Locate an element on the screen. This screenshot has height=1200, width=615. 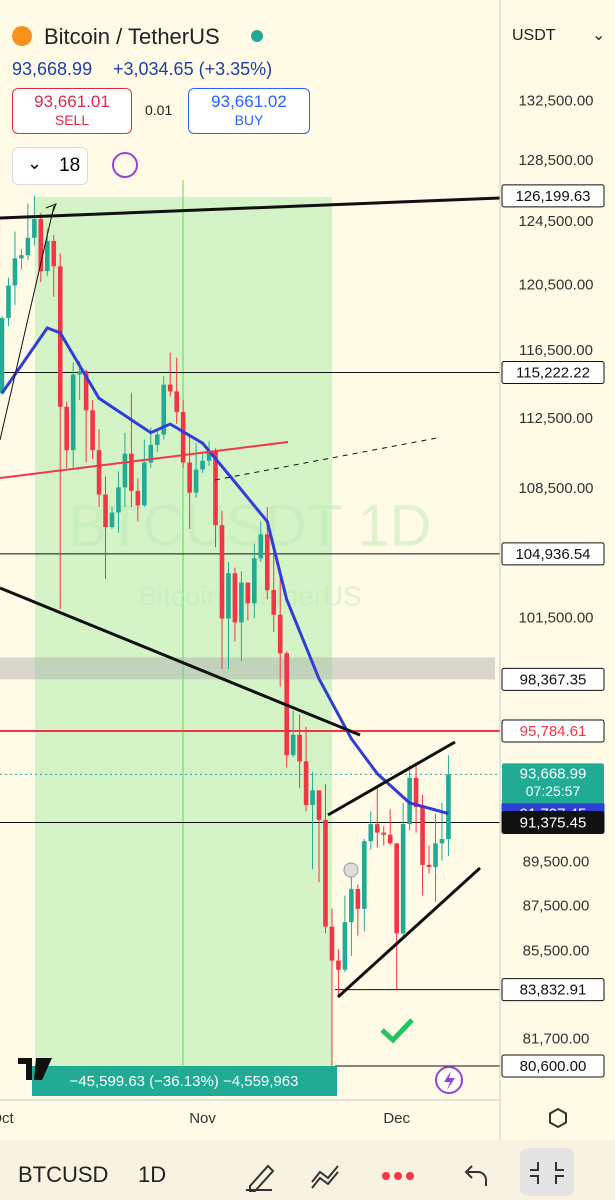
indicator-count: 18 is located at coordinates (70, 165).